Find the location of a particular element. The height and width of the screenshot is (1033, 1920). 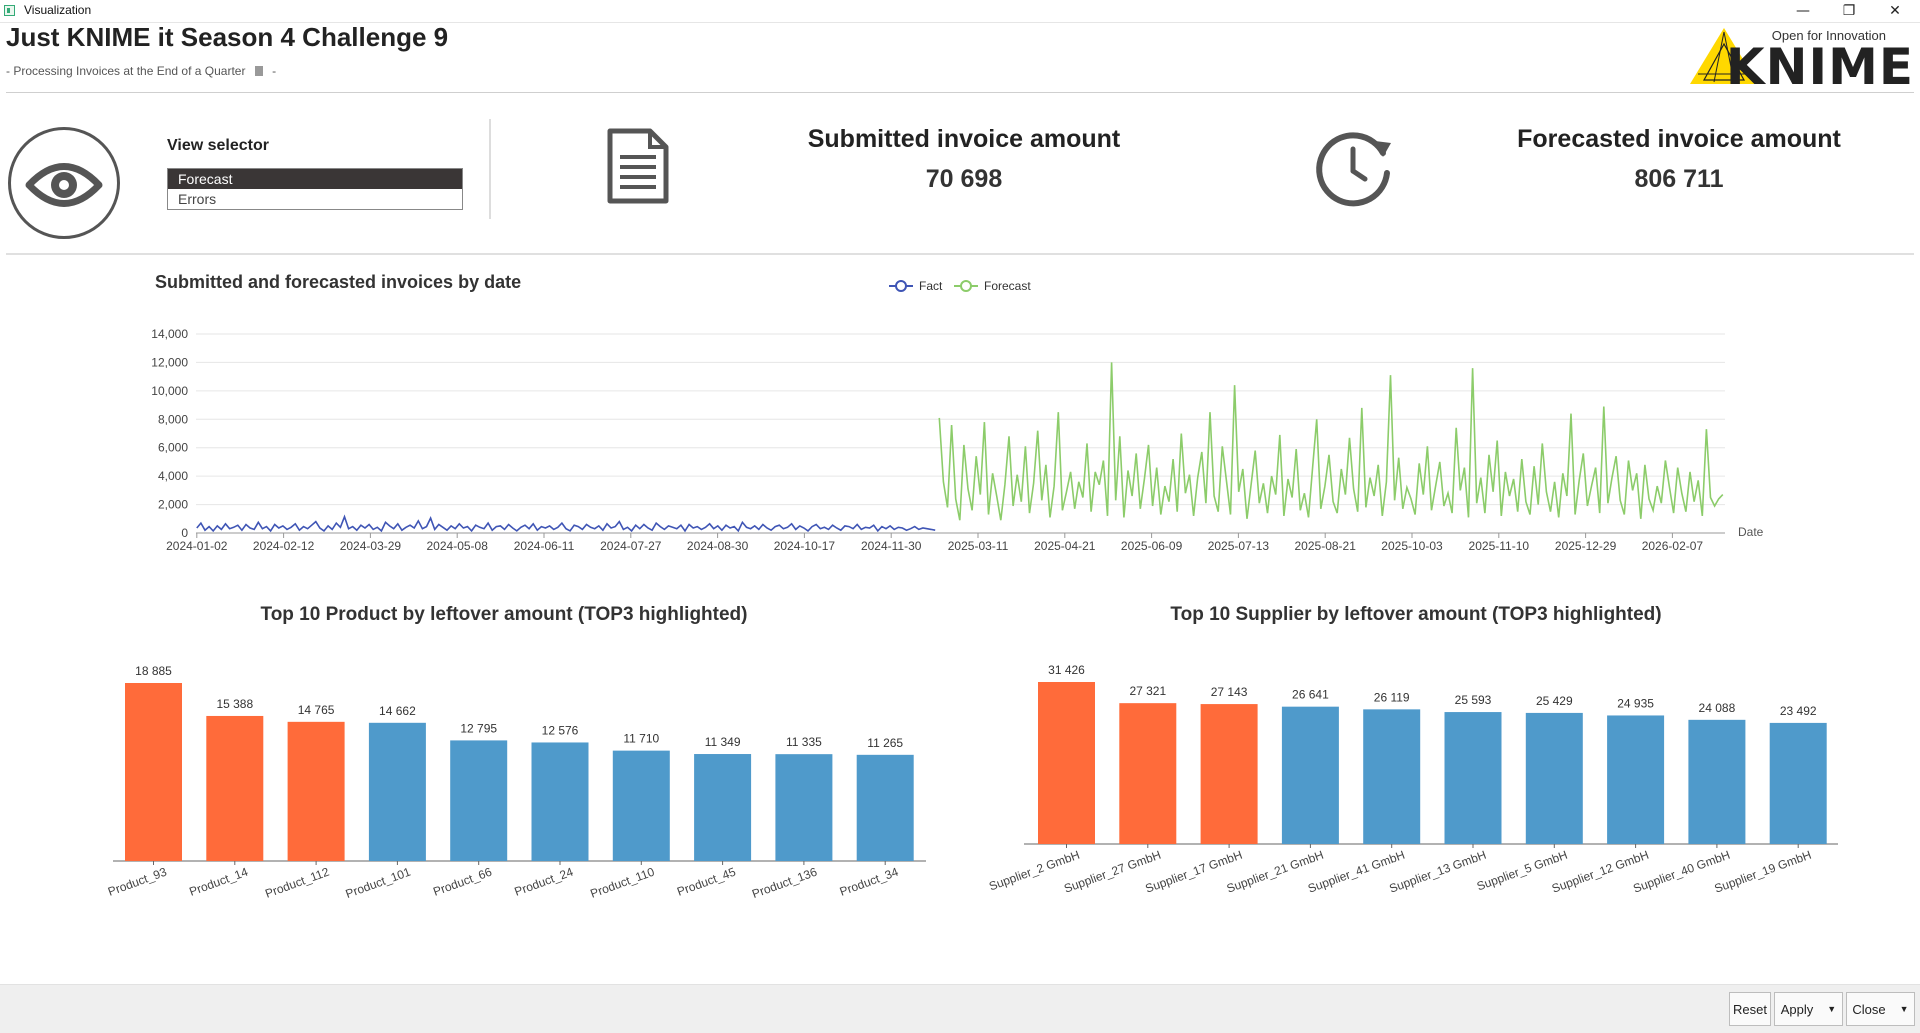

logo-wordmark: KNIME is located at coordinates (1819, 67).